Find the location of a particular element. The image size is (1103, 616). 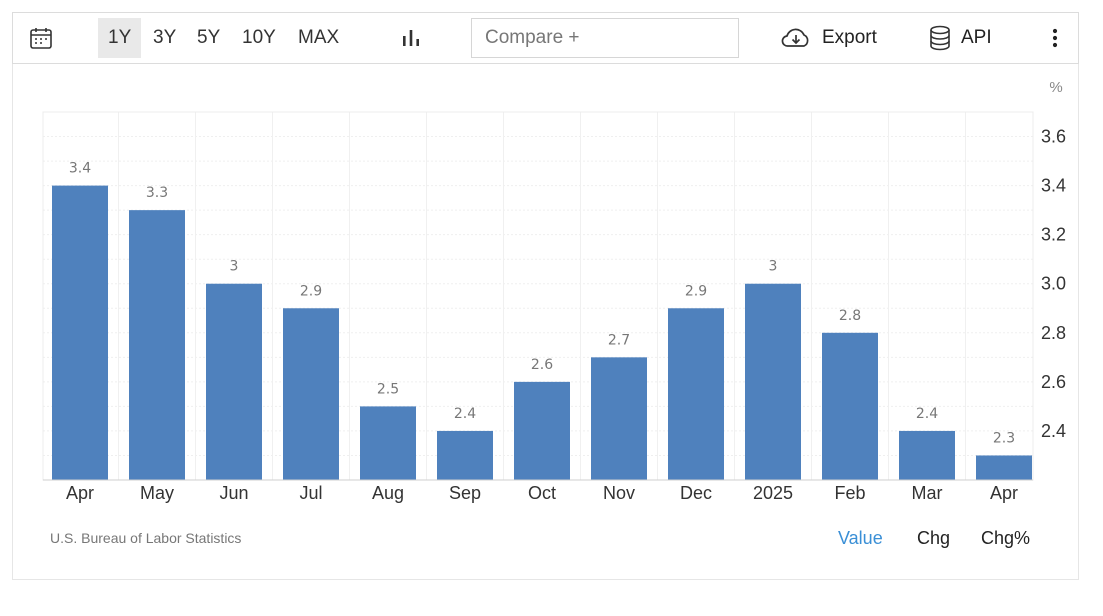

export-button: Export is located at coordinates (828, 38).